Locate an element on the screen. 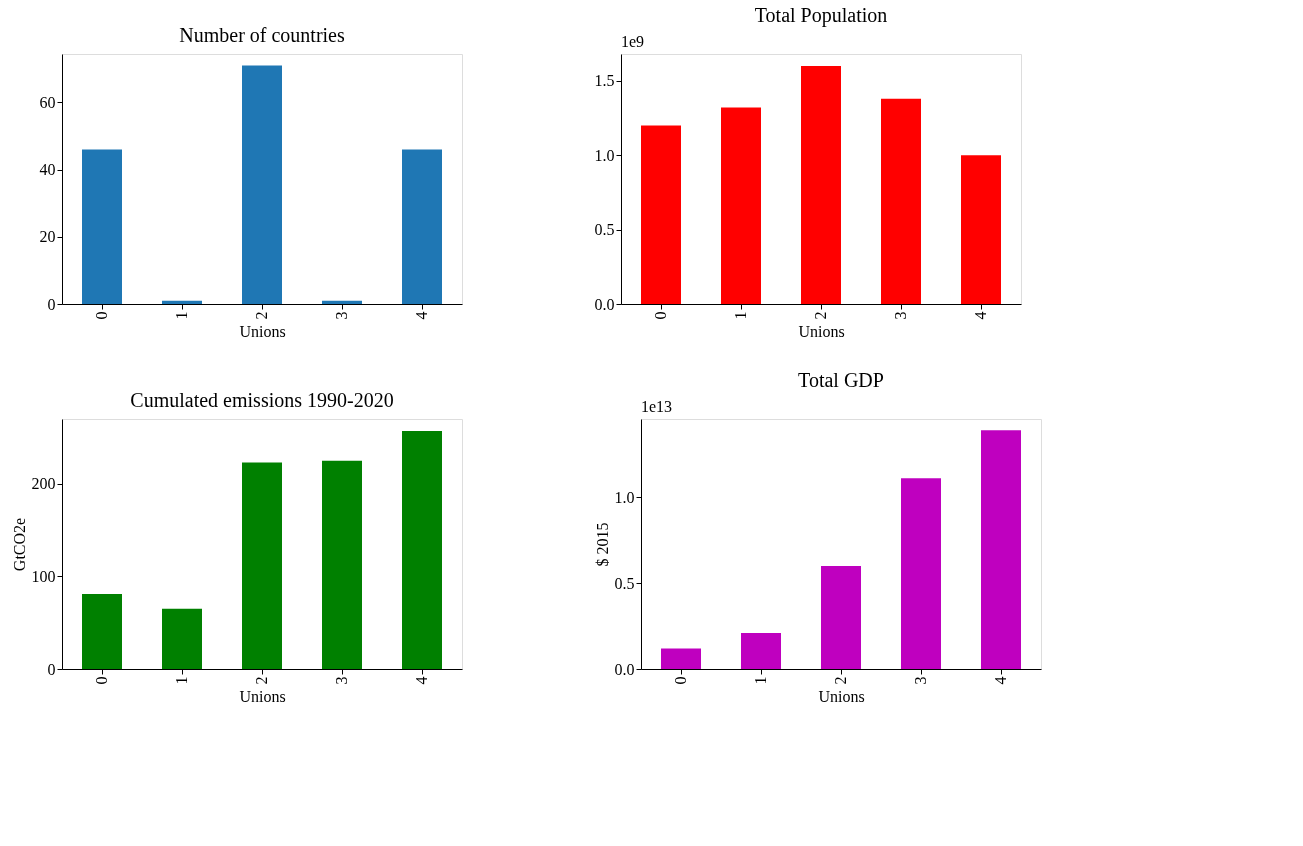 This screenshot has height=846, width=1303. text: 1e13 is located at coordinates (657, 406).